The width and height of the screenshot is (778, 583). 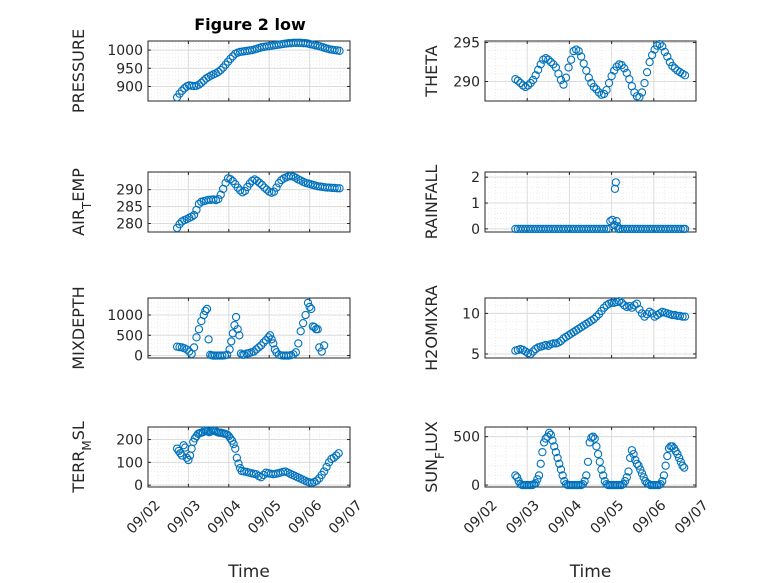 What do you see at coordinates (475, 230) in the screenshot?
I see `y-tick-label: 0` at bounding box center [475, 230].